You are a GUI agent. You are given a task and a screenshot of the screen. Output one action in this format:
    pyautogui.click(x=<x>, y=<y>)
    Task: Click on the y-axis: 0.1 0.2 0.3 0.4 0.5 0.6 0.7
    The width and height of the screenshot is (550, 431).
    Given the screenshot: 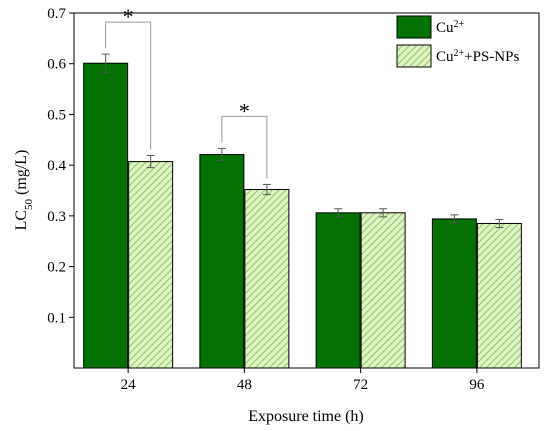 What is the action you would take?
    pyautogui.click(x=60, y=166)
    